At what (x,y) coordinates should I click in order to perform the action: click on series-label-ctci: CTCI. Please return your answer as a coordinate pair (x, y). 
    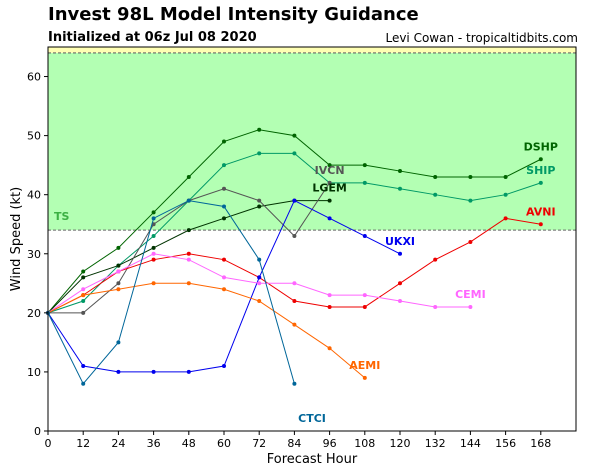
    Looking at the image, I should click on (312, 418).